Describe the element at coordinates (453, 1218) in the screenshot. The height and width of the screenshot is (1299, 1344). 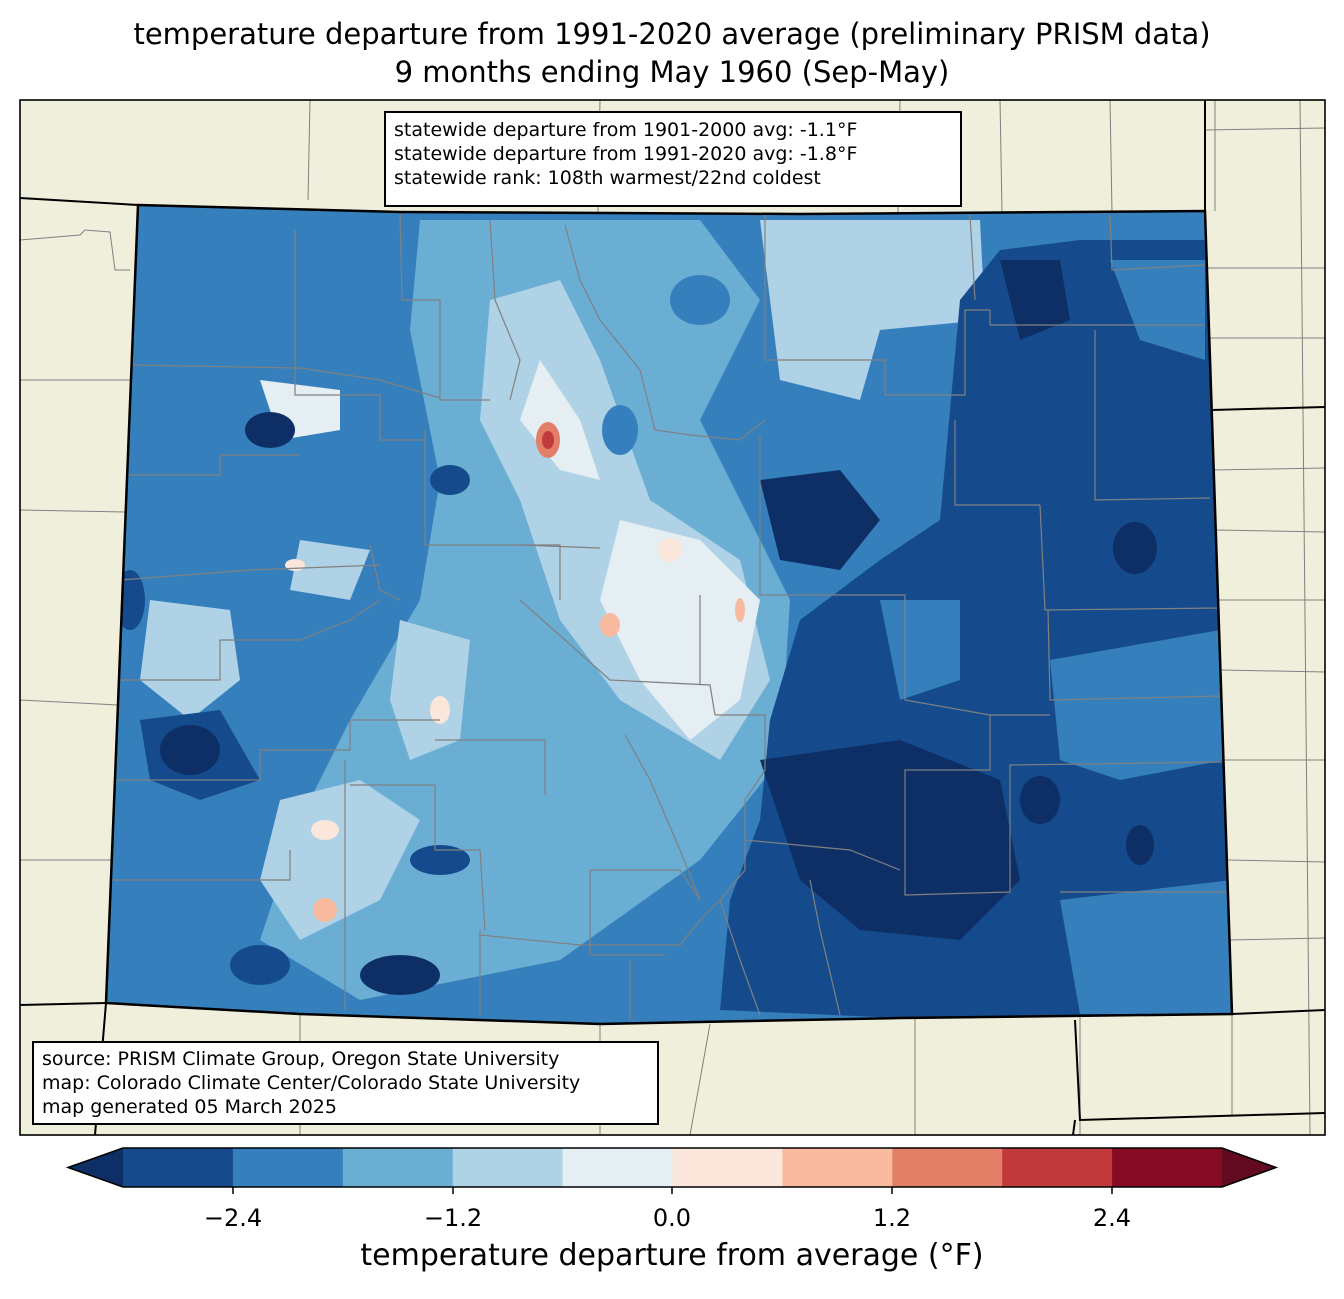
I see `colorbar-tick-label: −1.2` at that location.